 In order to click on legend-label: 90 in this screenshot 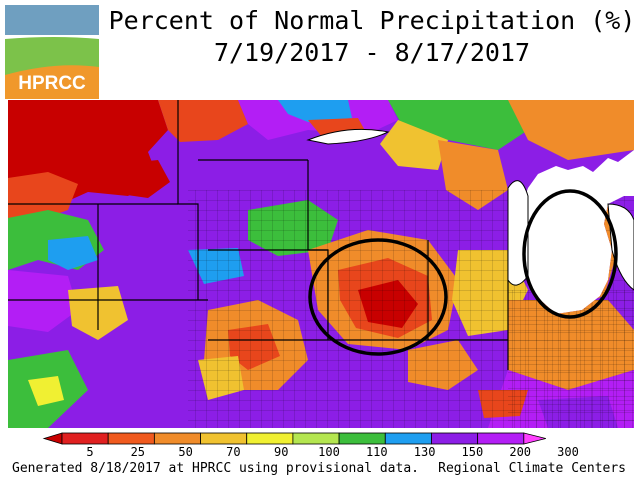, I will do `click(281, 452)`.